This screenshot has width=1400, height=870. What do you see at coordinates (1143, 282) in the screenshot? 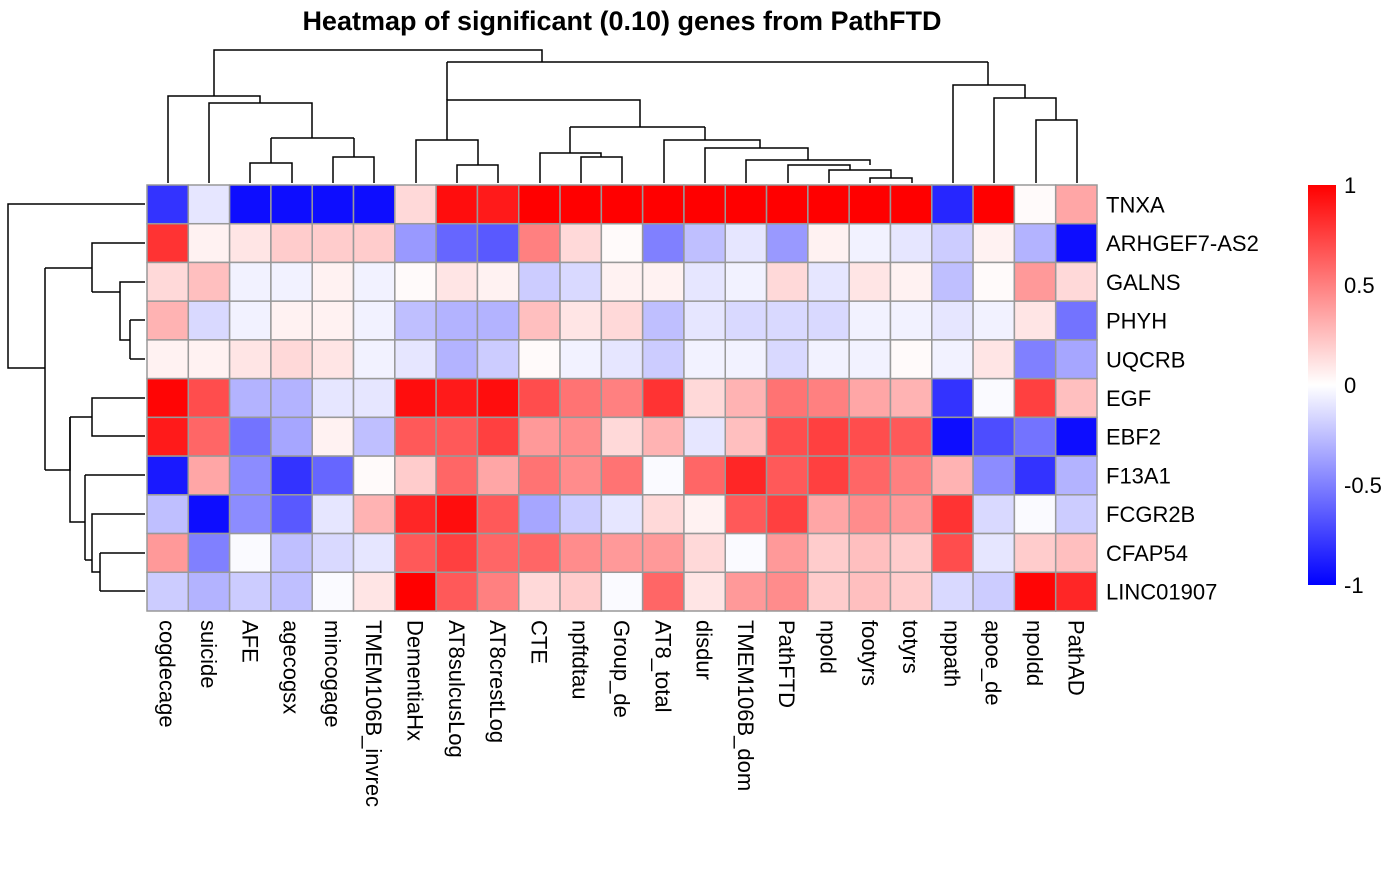
I see `row-label: GALNS` at bounding box center [1143, 282].